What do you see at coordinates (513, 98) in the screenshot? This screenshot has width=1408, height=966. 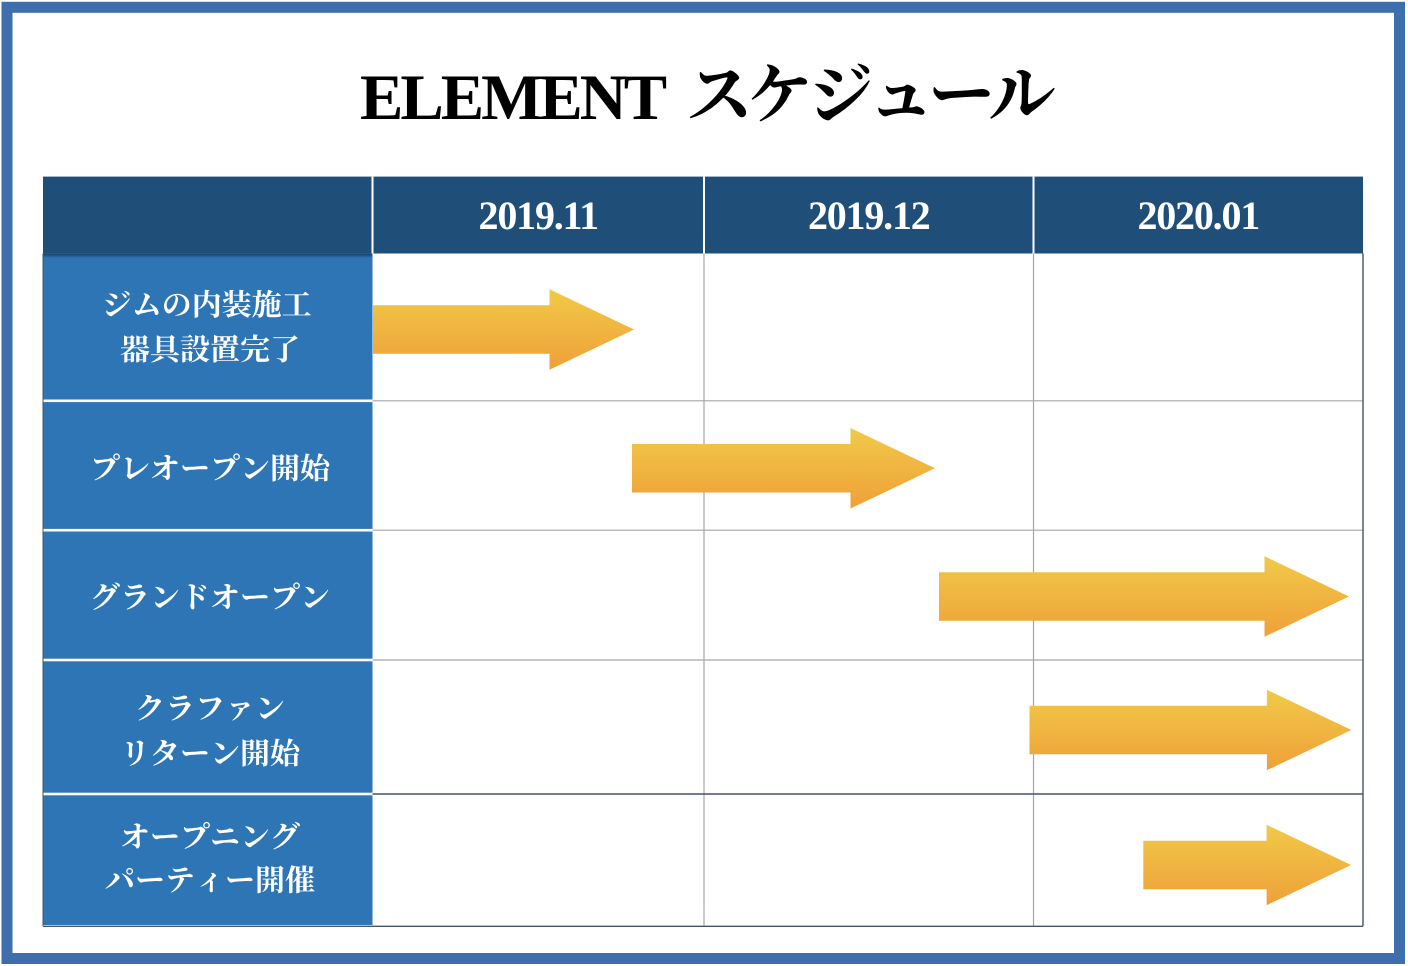 I see `svg-text: ELEMENT` at bounding box center [513, 98].